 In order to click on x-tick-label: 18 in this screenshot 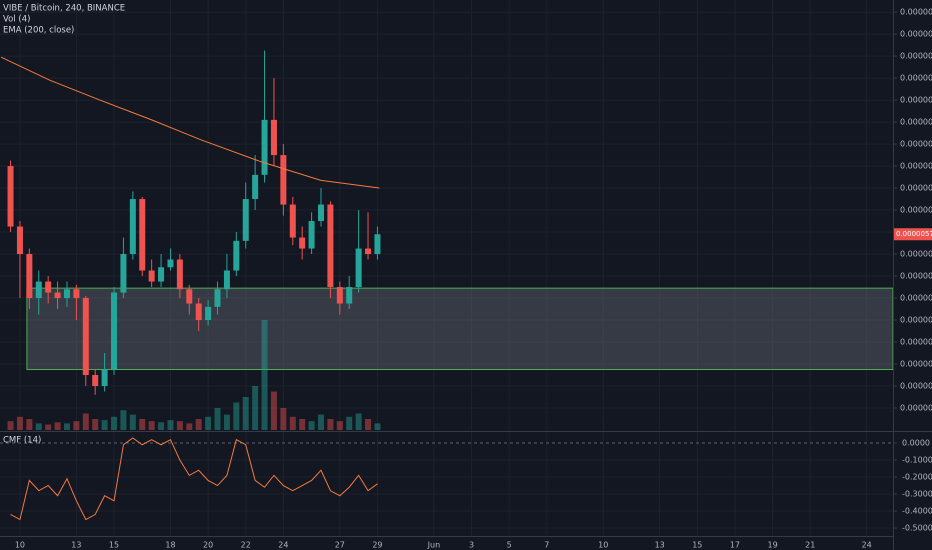, I will do `click(170, 545)`.